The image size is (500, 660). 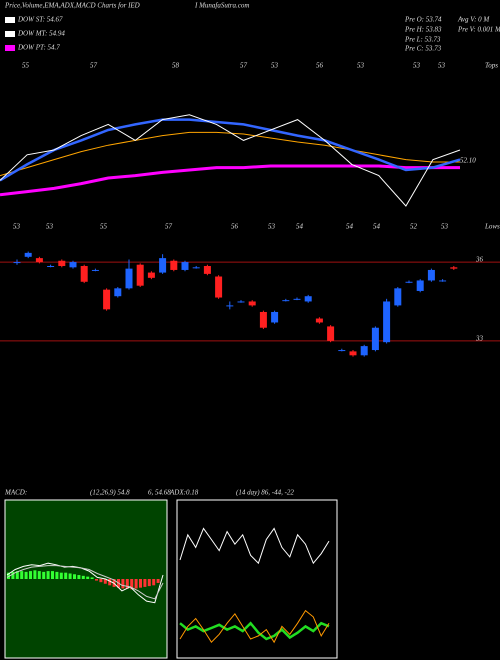 What do you see at coordinates (221, 6) in the screenshot?
I see `site-name: I MunafaSutra.com` at bounding box center [221, 6].